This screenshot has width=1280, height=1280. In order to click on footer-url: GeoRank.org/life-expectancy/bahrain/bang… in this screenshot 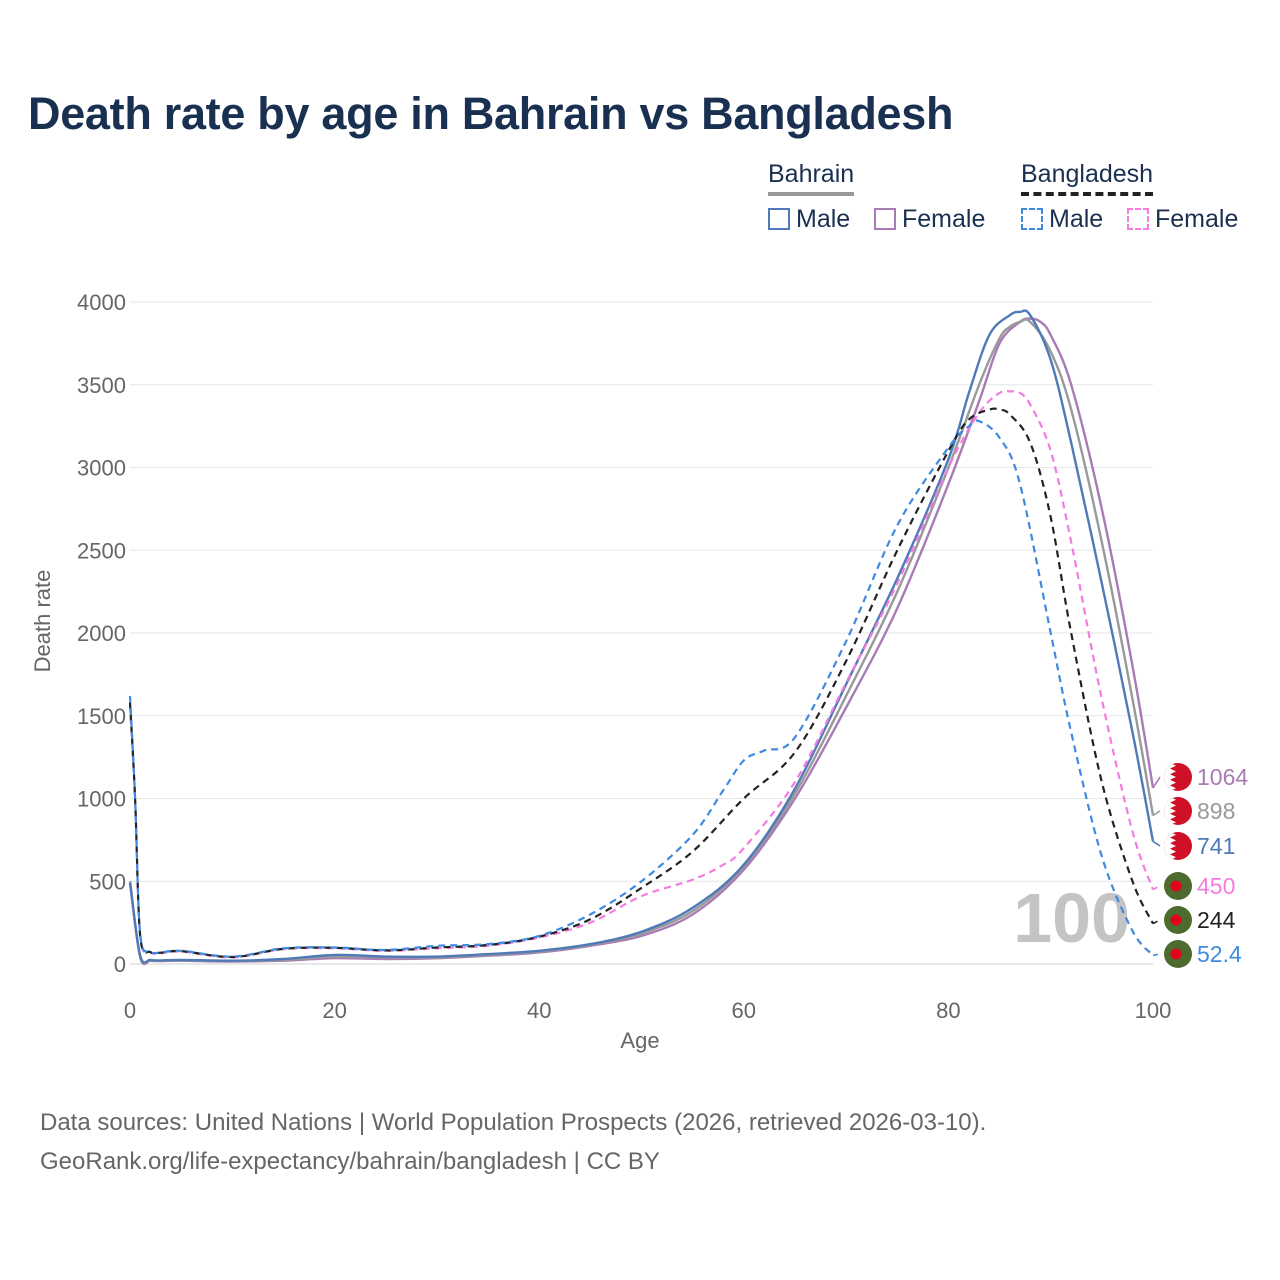, I will do `click(350, 1161)`.